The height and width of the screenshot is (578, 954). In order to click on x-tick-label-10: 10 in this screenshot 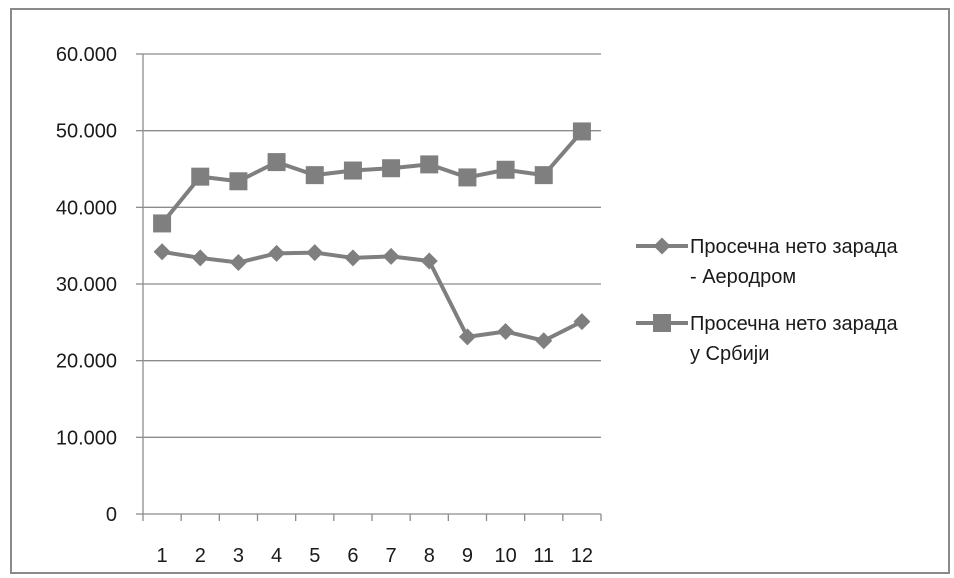, I will do `click(505, 556)`.